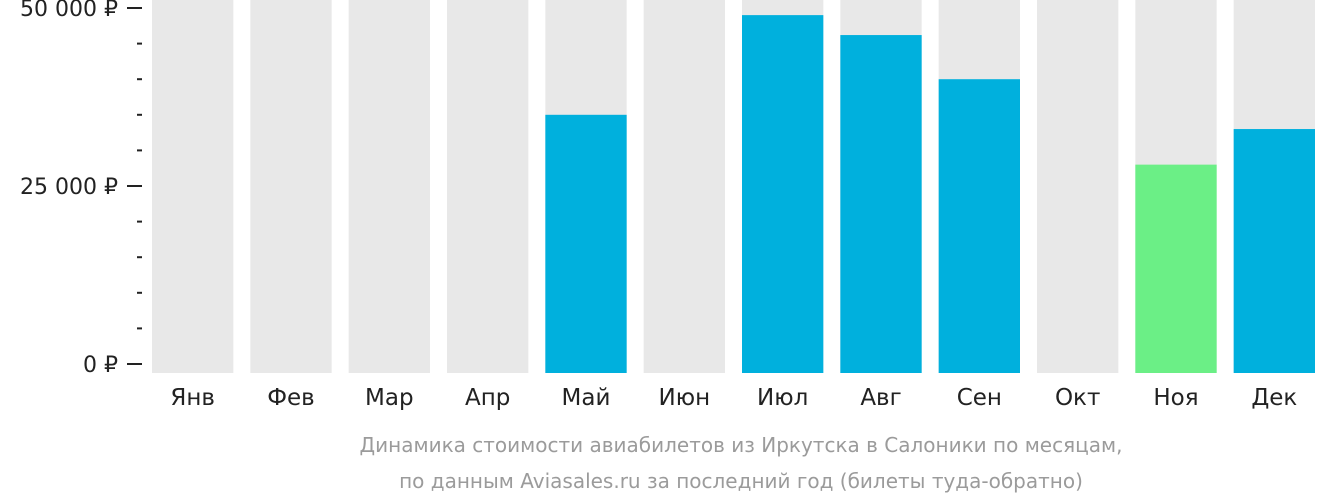  What do you see at coordinates (69, 11) in the screenshot?
I see `y-tick-label: 50 000 ₽` at bounding box center [69, 11].